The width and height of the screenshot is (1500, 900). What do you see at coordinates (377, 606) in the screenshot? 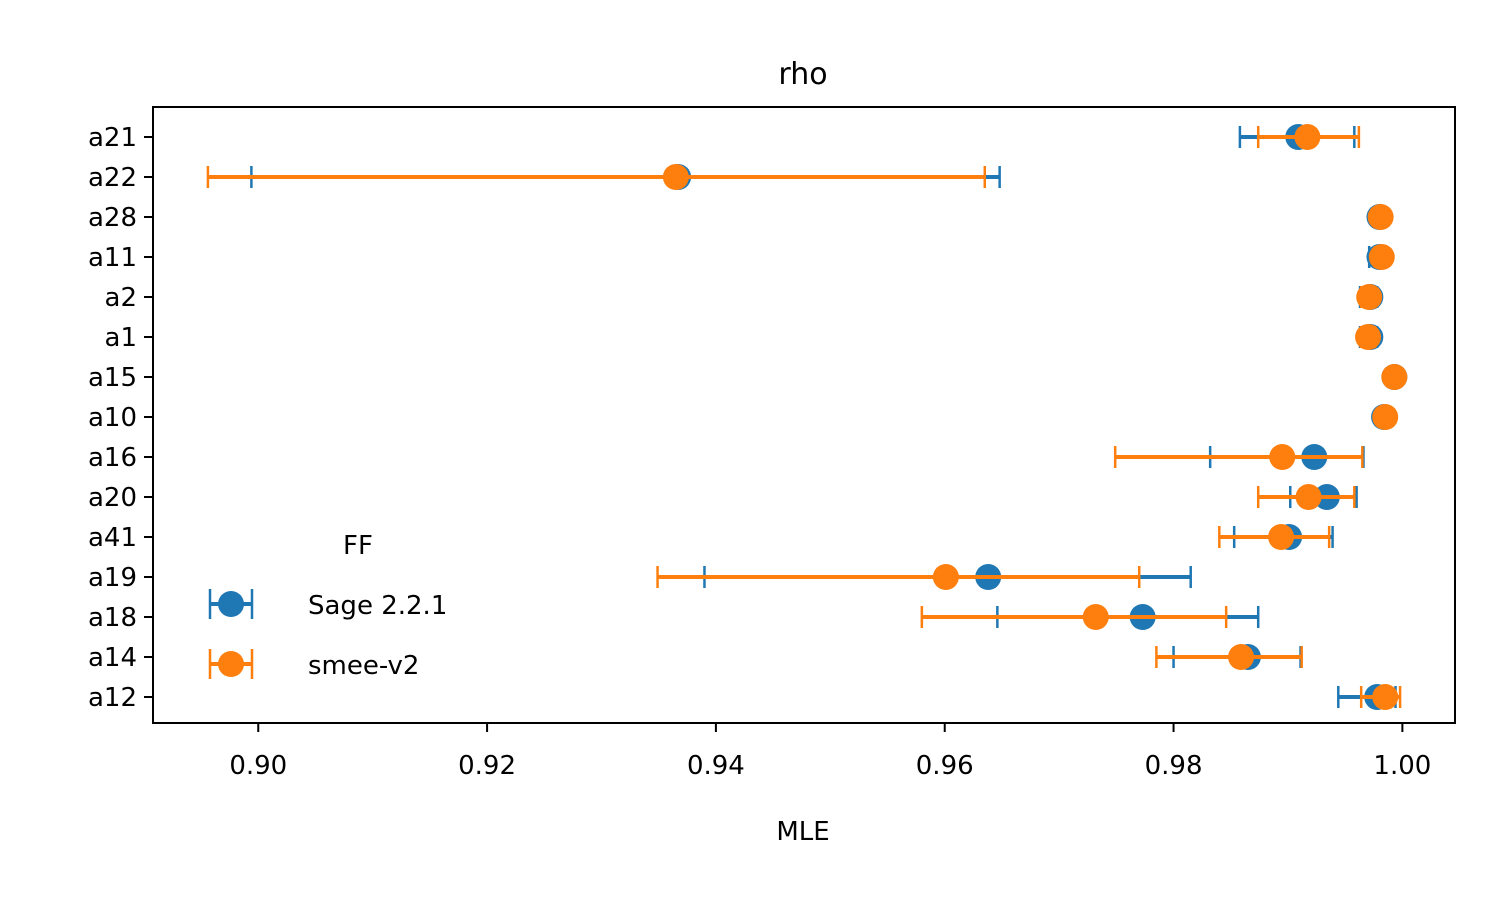
I see `legend-label: Sage 2.2.1` at bounding box center [377, 606].